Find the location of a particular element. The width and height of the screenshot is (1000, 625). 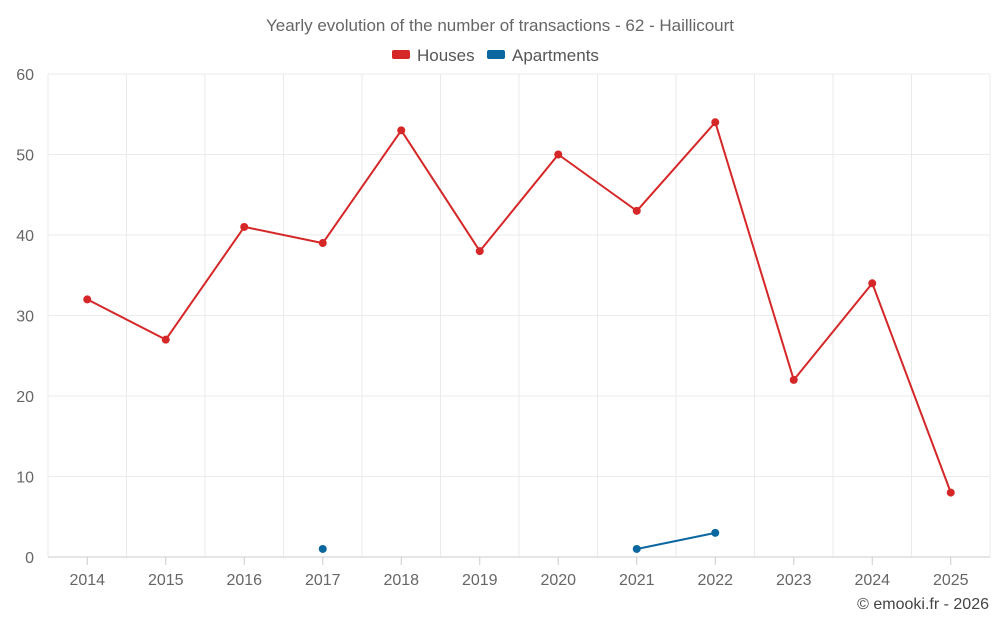

legend-item-houses: Houses is located at coordinates (433, 55).